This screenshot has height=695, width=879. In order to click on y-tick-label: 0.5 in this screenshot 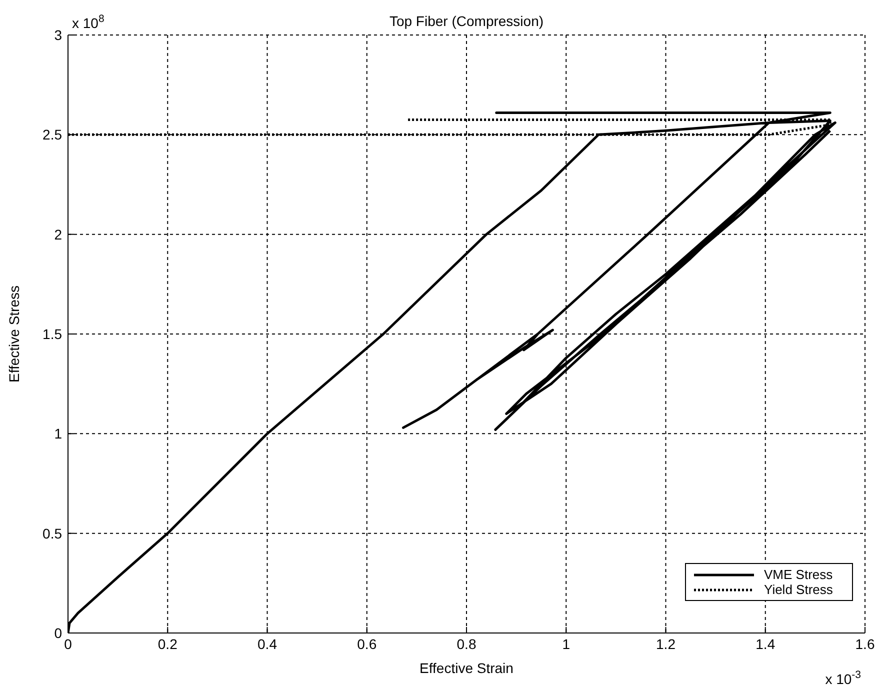, I will do `click(52, 533)`.